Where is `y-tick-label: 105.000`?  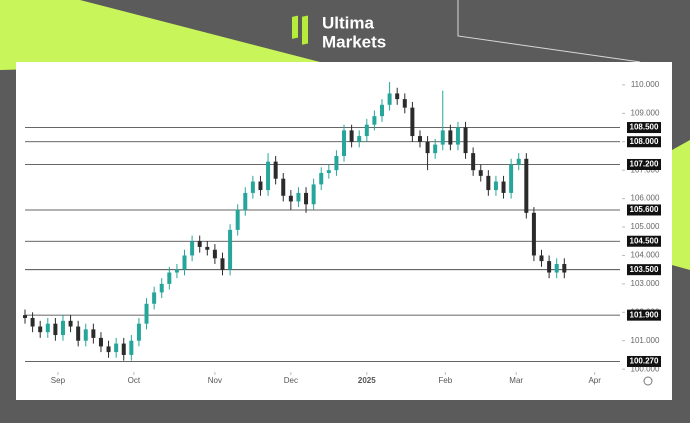 y-tick-label: 105.000 is located at coordinates (645, 226).